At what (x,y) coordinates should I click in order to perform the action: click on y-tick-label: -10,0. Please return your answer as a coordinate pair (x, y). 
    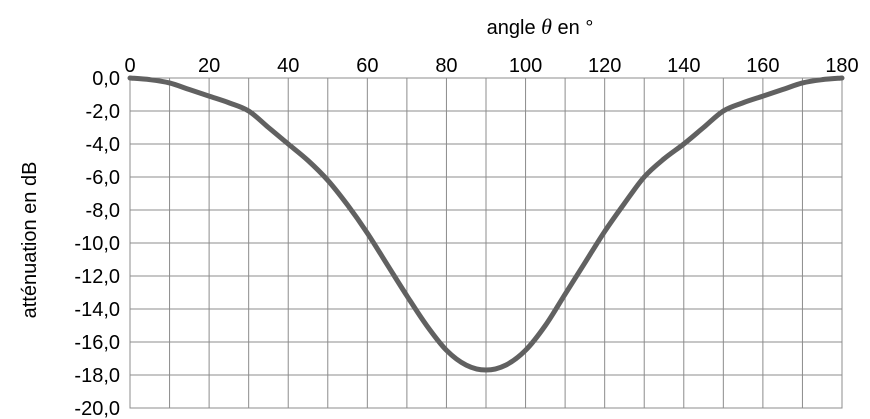
    Looking at the image, I should click on (97, 244).